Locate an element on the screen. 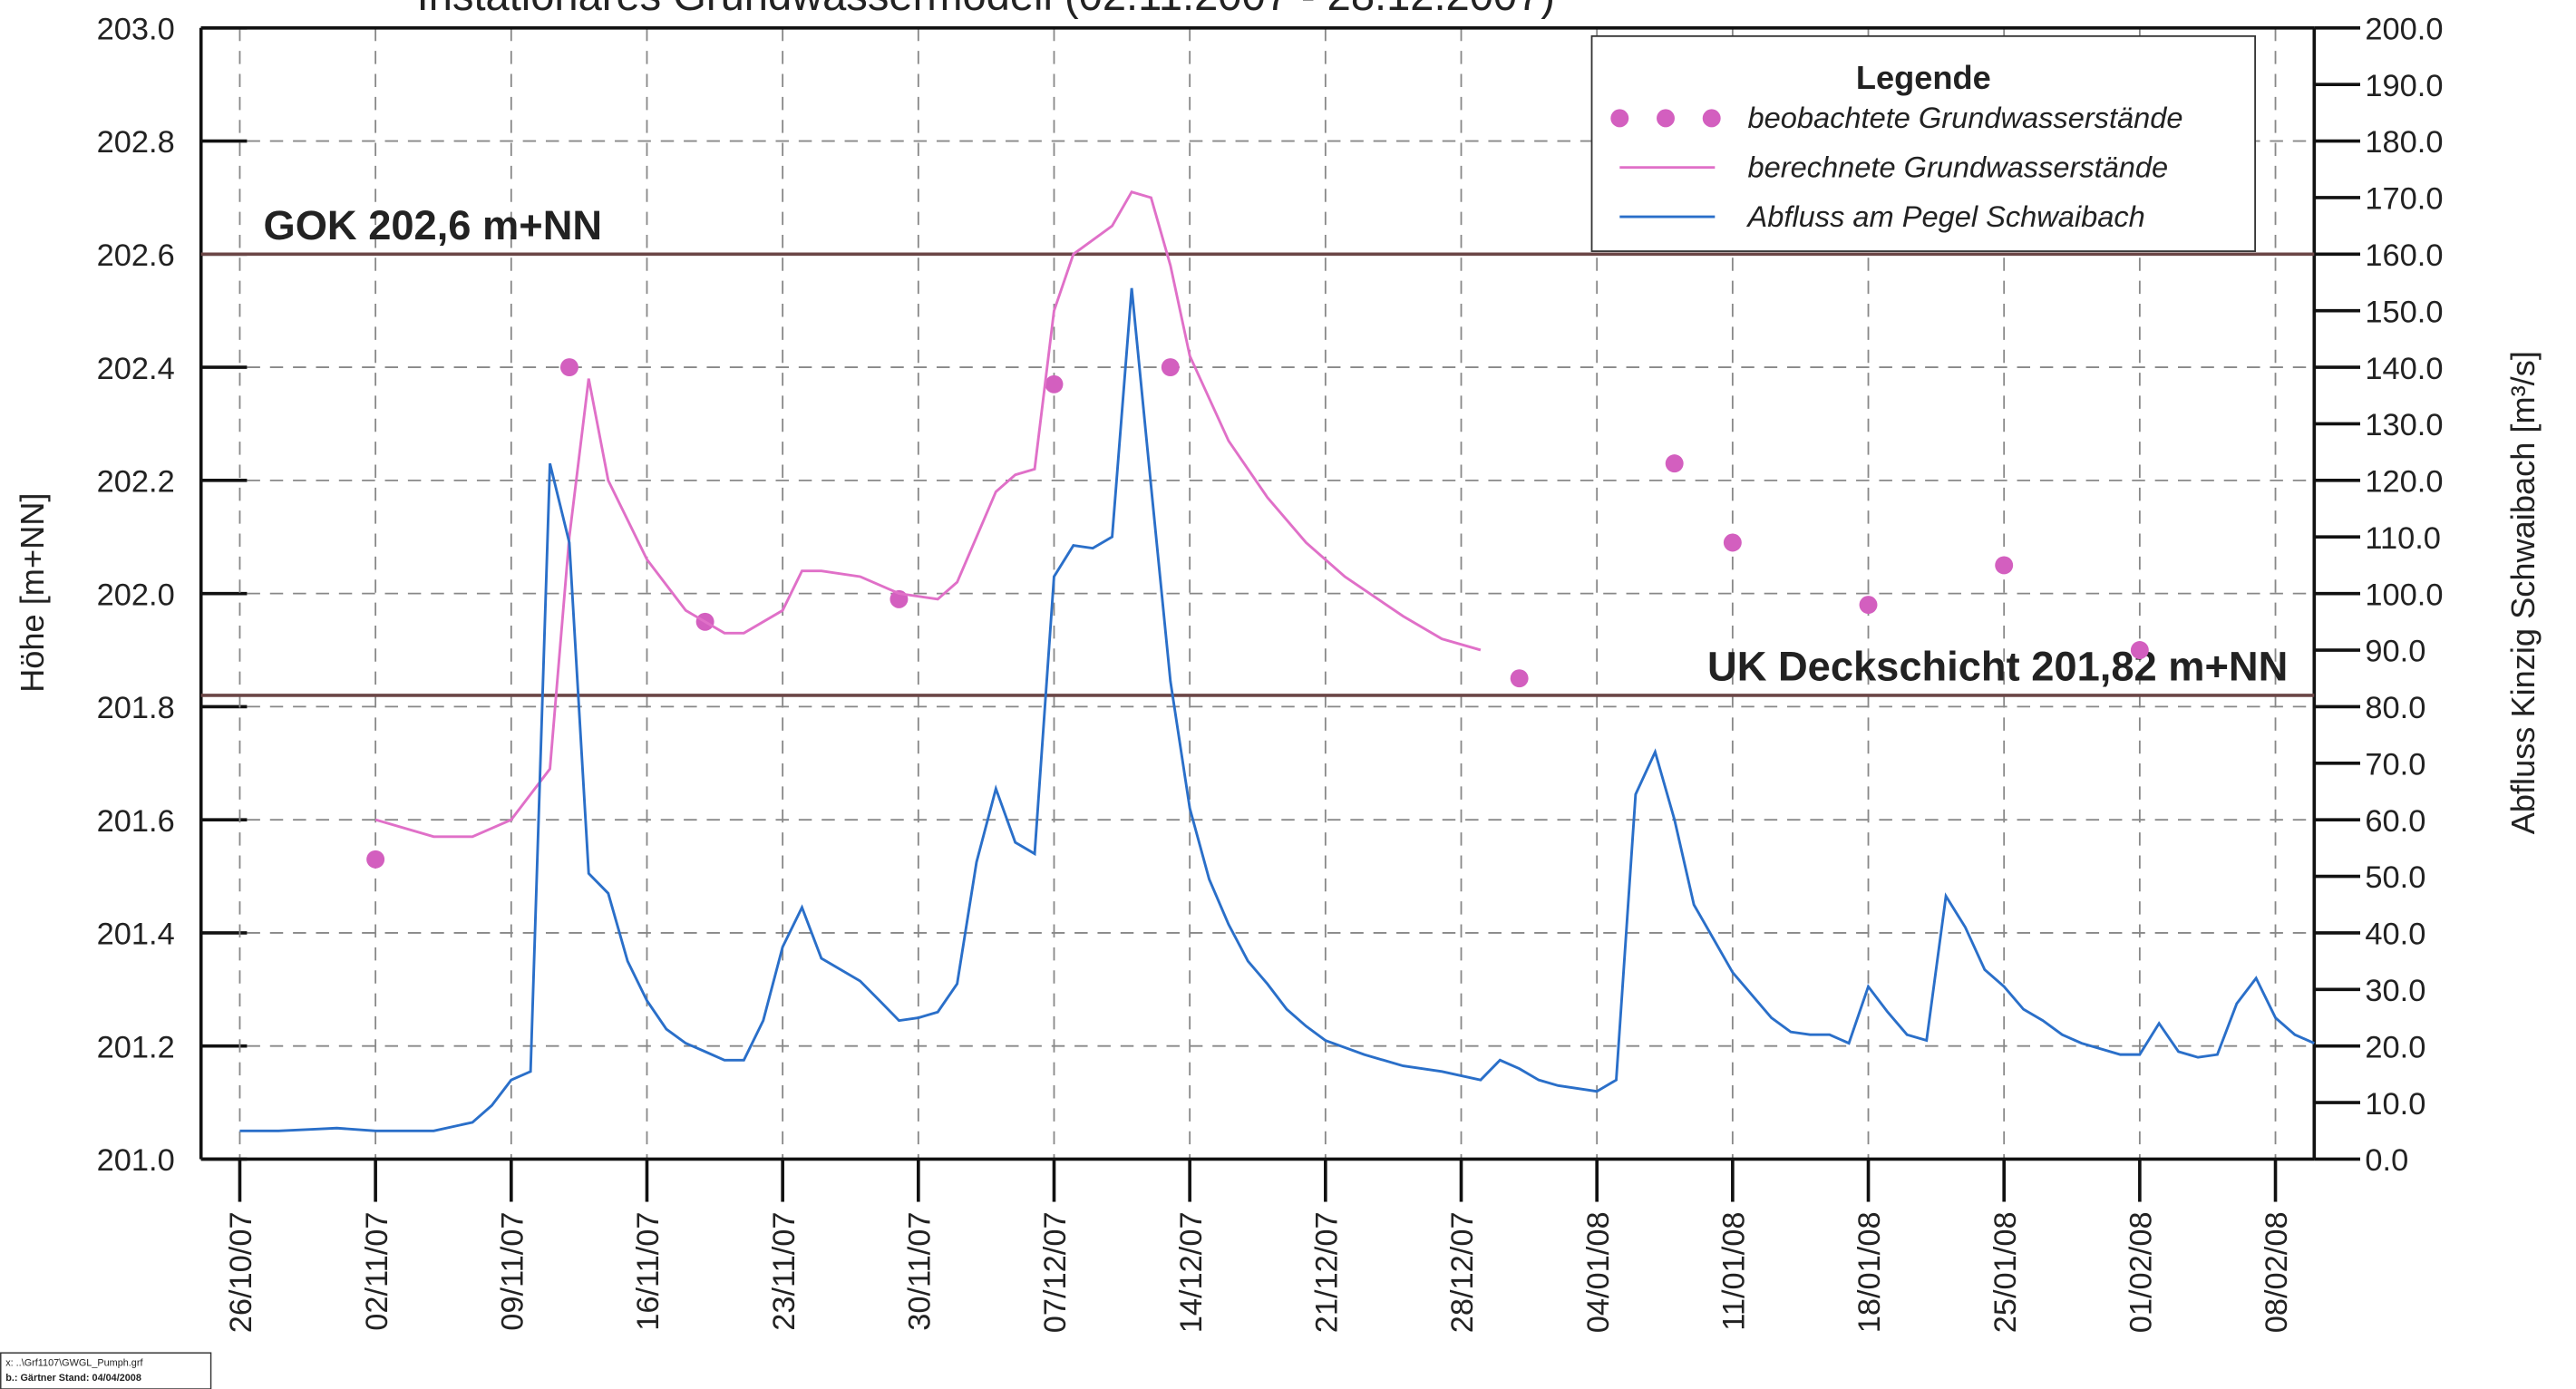 This screenshot has height=1389, width=2576. y2-tick-label: 120.0 is located at coordinates (2404, 483).